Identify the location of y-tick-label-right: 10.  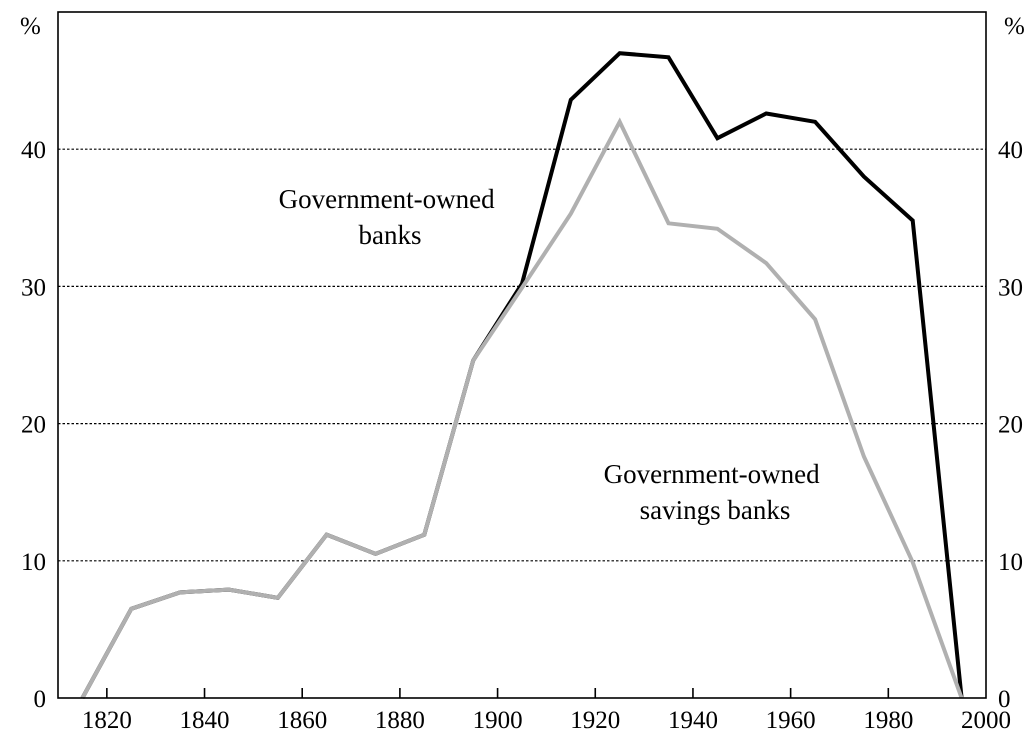
(1010, 562).